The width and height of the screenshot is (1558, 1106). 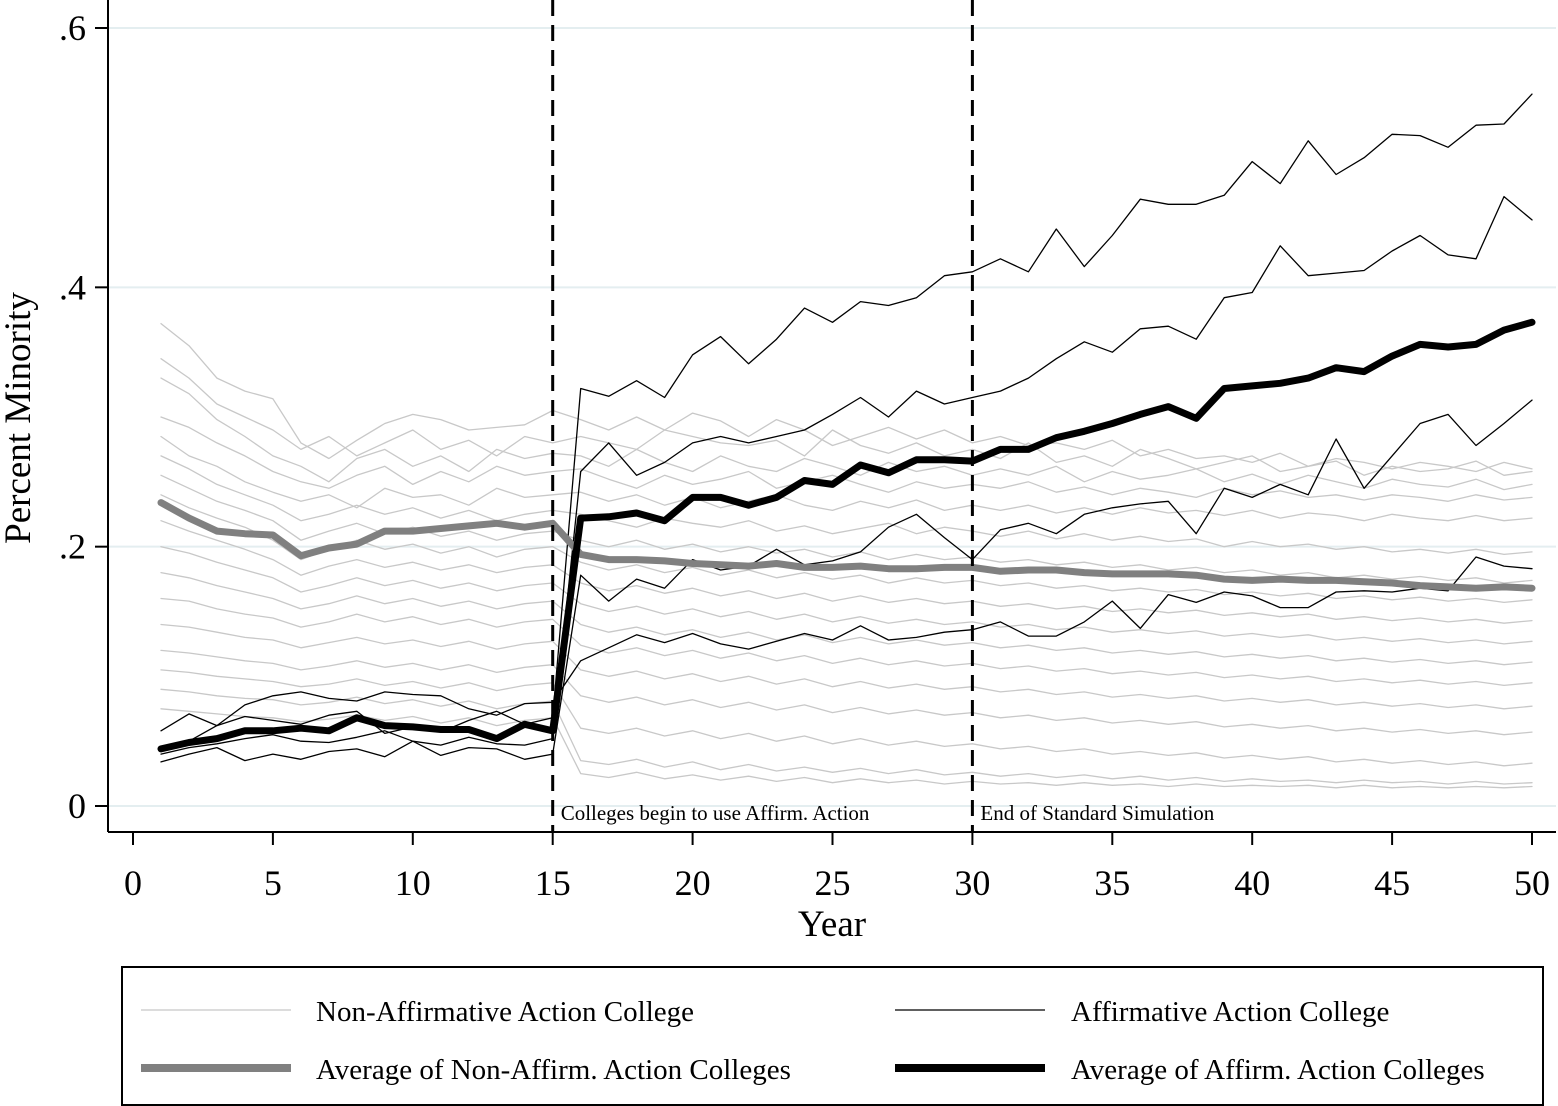 I want to click on x-tick-label-4: 20, so click(x=693, y=883).